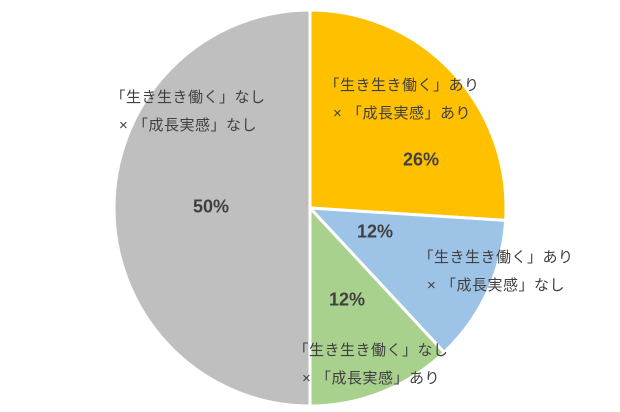  I want to click on slice-label-yellow: 「生き生き働く」あり × 「成長実感」あり, so click(401, 100).